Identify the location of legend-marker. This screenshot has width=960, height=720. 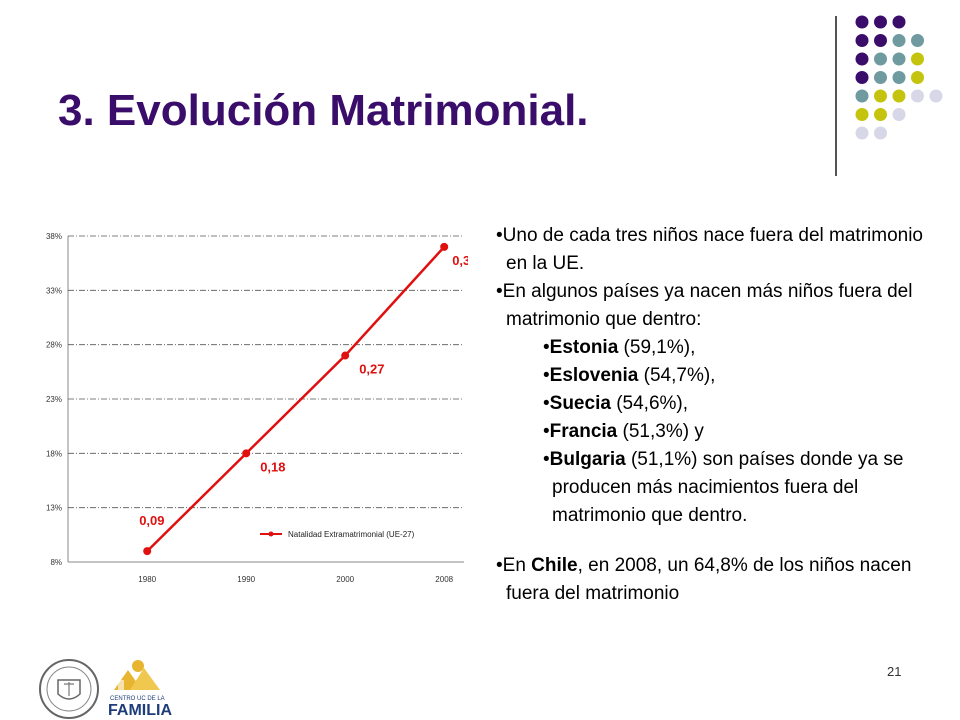
(271, 534).